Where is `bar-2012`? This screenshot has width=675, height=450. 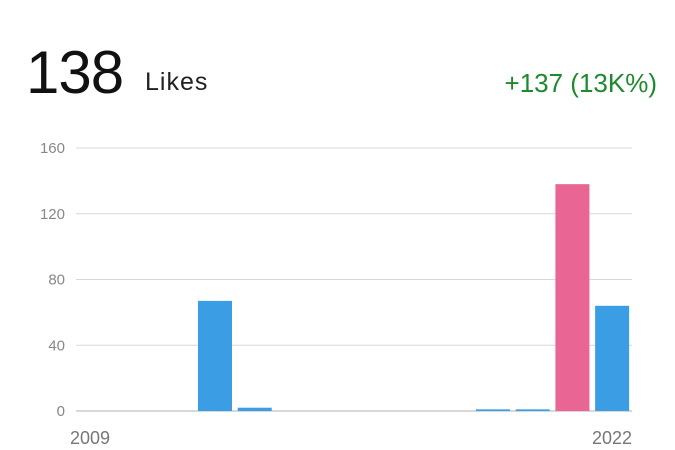 bar-2012 is located at coordinates (215, 355).